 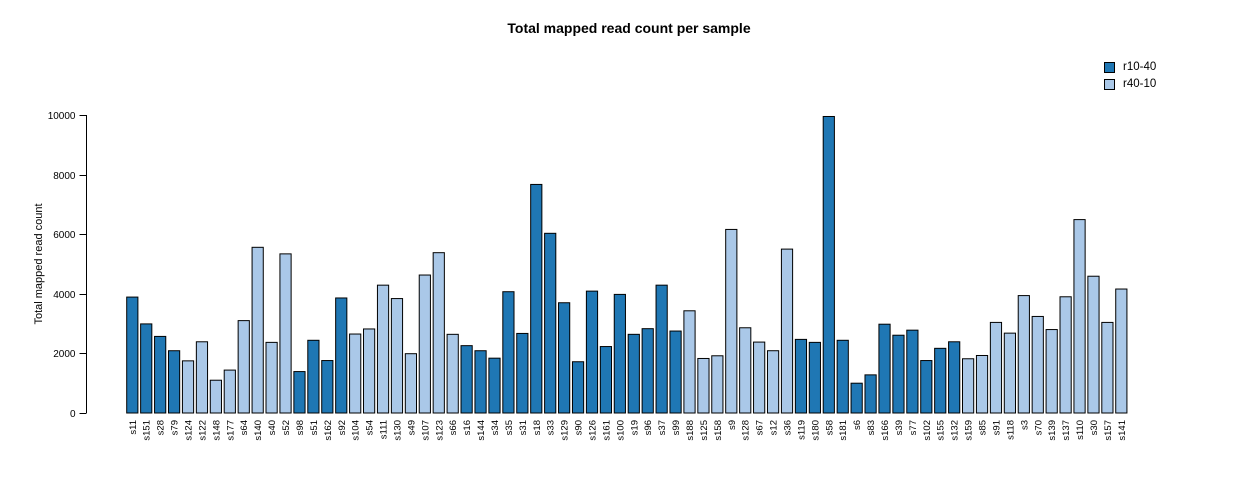 What do you see at coordinates (439, 430) in the screenshot?
I see `x-label-s123: s123` at bounding box center [439, 430].